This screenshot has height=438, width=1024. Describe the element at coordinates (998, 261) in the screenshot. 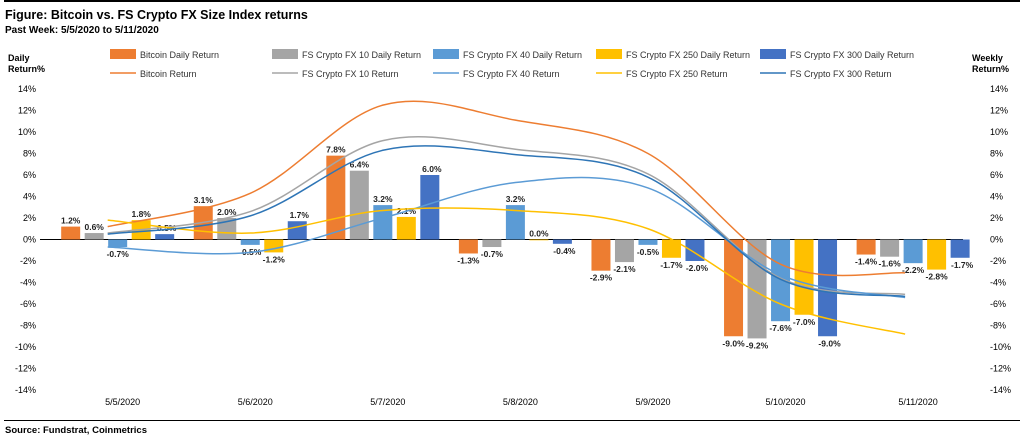

I see `y-tick-right: -2%` at that location.